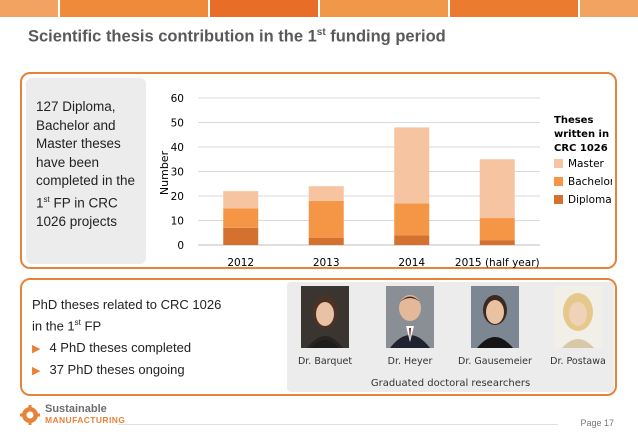  I want to click on legend-title: written in, so click(581, 134).